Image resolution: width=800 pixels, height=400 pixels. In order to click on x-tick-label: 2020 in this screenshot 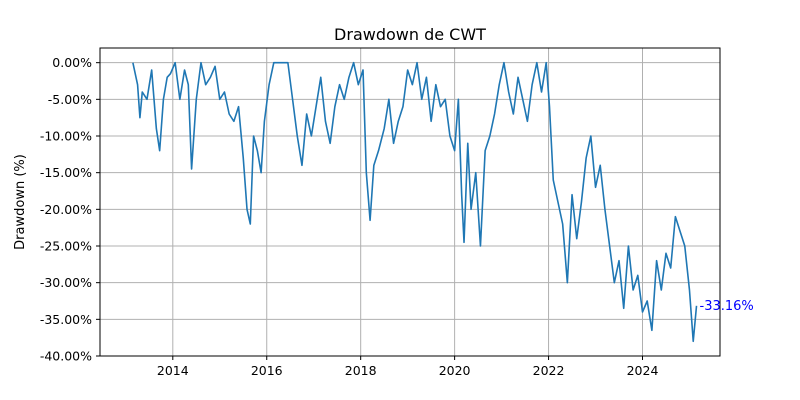, I will do `click(455, 370)`.